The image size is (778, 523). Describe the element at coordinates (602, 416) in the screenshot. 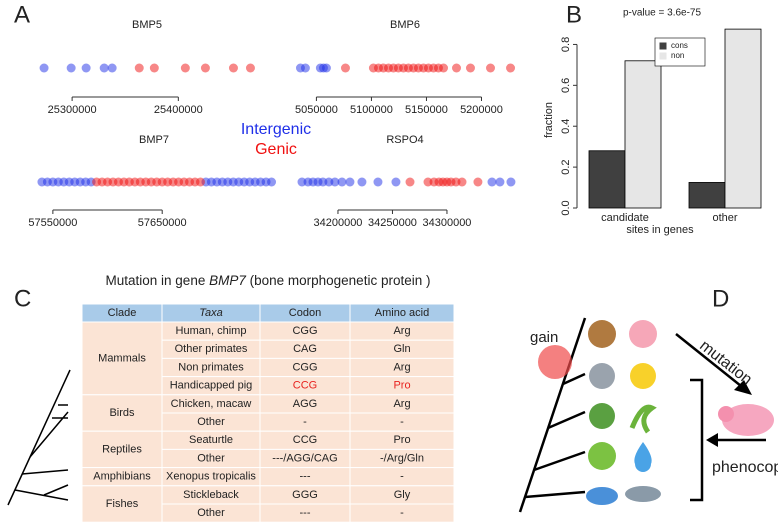

I see `icon-turtle` at that location.